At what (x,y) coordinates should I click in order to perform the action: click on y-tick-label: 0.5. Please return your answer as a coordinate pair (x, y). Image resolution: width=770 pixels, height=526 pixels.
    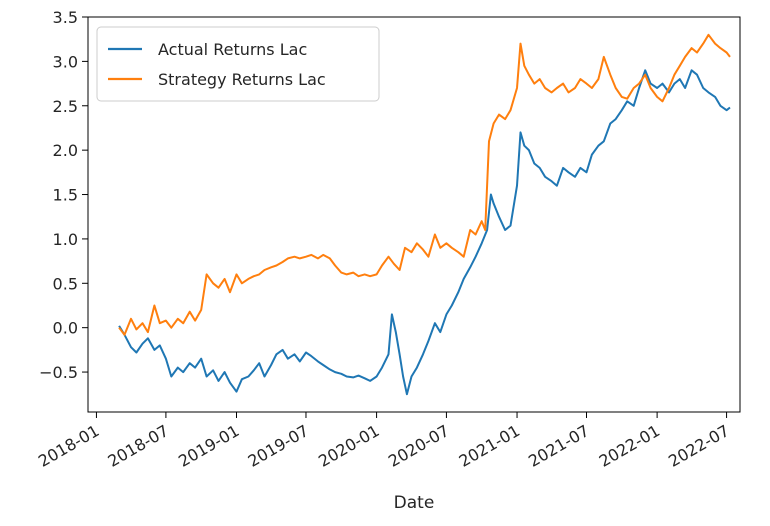
    Looking at the image, I should click on (65, 283).